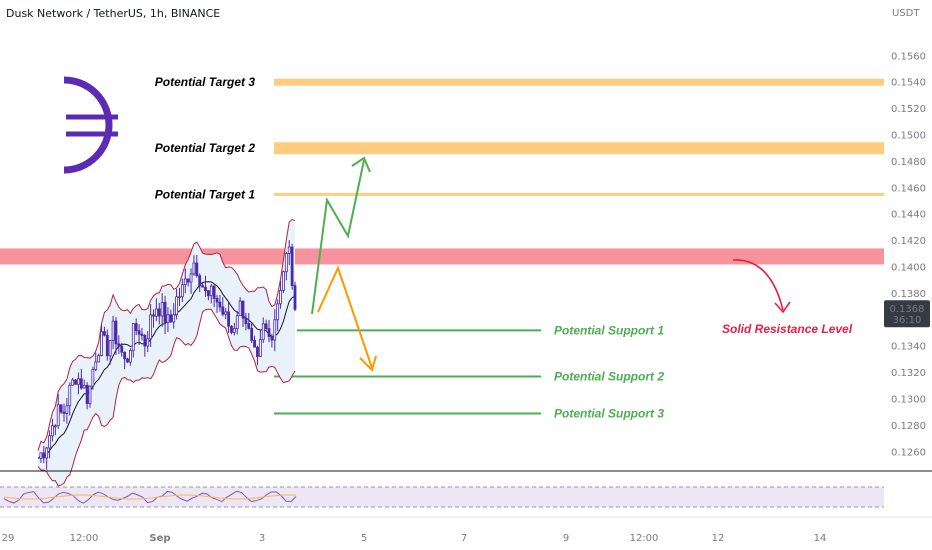 The image size is (932, 550). Describe the element at coordinates (820, 538) in the screenshot. I see `x-tick-label: 14` at that location.